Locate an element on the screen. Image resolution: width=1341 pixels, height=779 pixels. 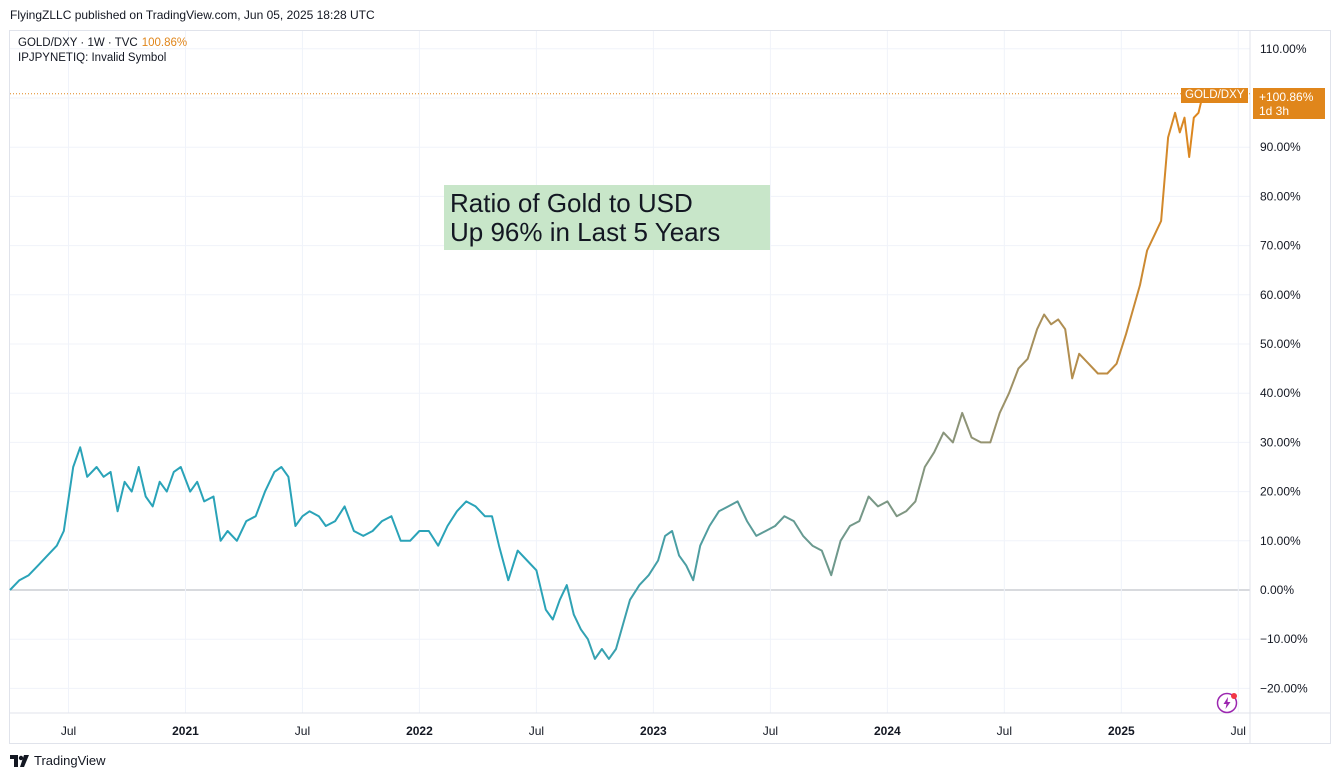
y-tick-label: 80.00% is located at coordinates (1280, 196).